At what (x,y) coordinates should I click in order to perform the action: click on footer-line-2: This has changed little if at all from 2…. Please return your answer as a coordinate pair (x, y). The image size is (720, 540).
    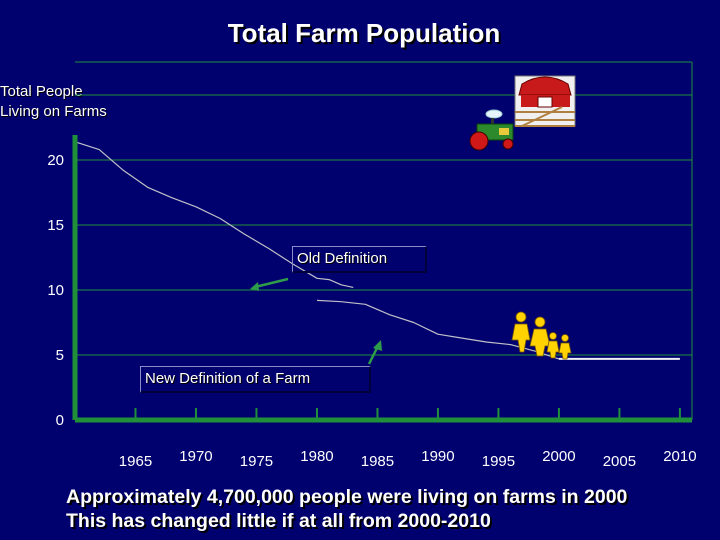
    Looking at the image, I should click on (278, 521).